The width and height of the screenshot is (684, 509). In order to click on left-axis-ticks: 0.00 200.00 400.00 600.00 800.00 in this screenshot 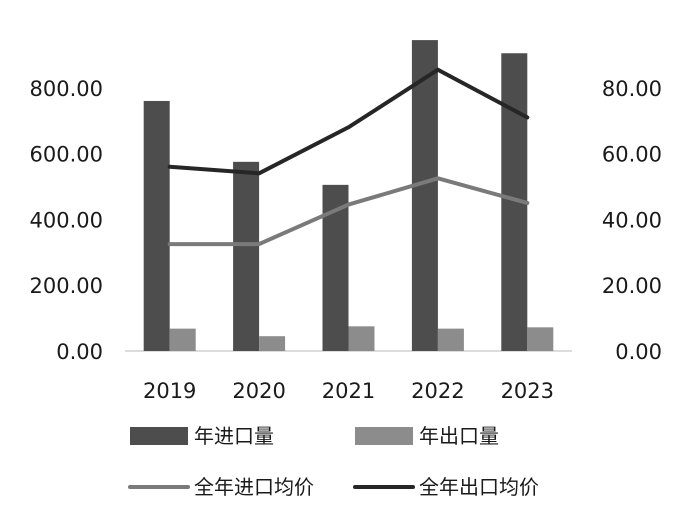, I will do `click(66, 220)`.